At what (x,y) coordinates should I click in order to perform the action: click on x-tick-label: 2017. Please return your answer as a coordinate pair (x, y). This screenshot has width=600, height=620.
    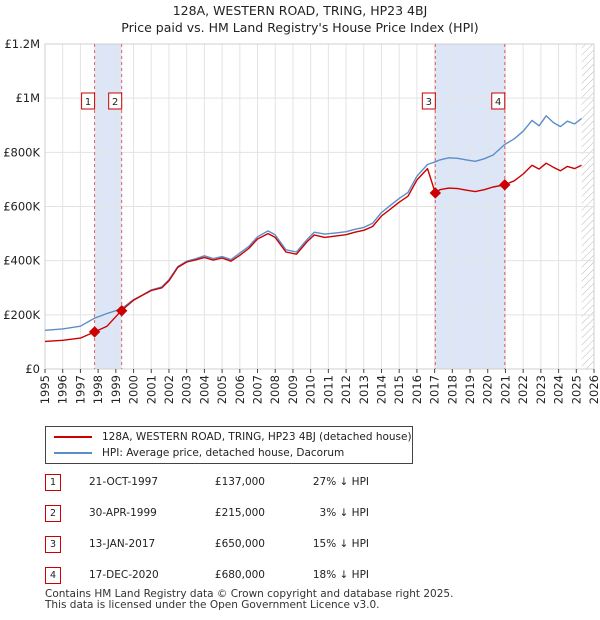
    Looking at the image, I should click on (435, 389).